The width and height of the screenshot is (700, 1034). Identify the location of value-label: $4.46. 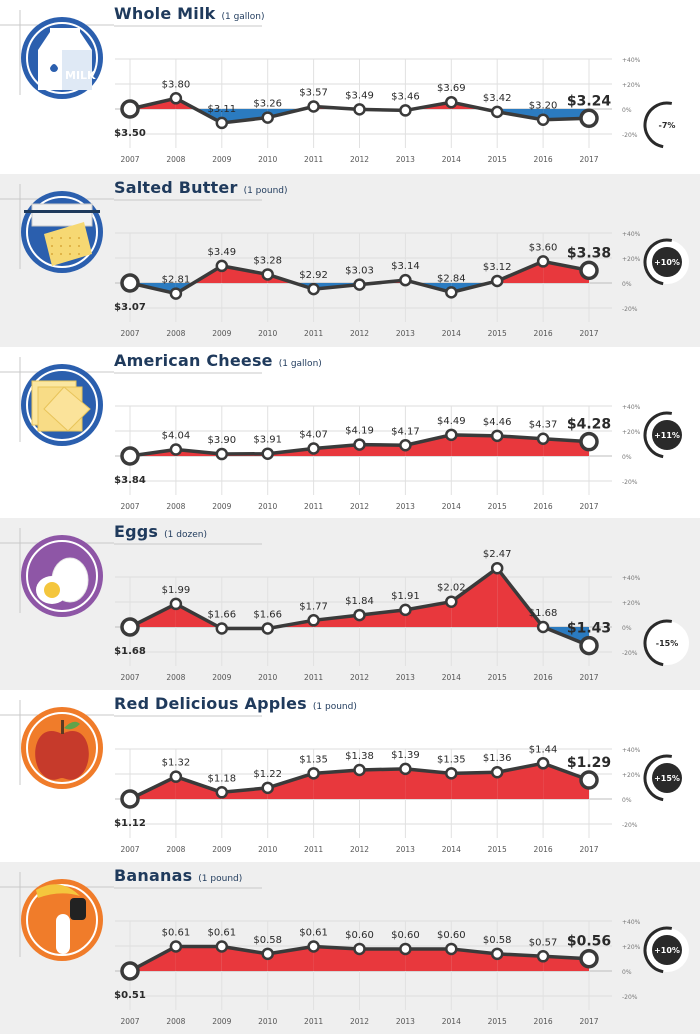
(497, 422).